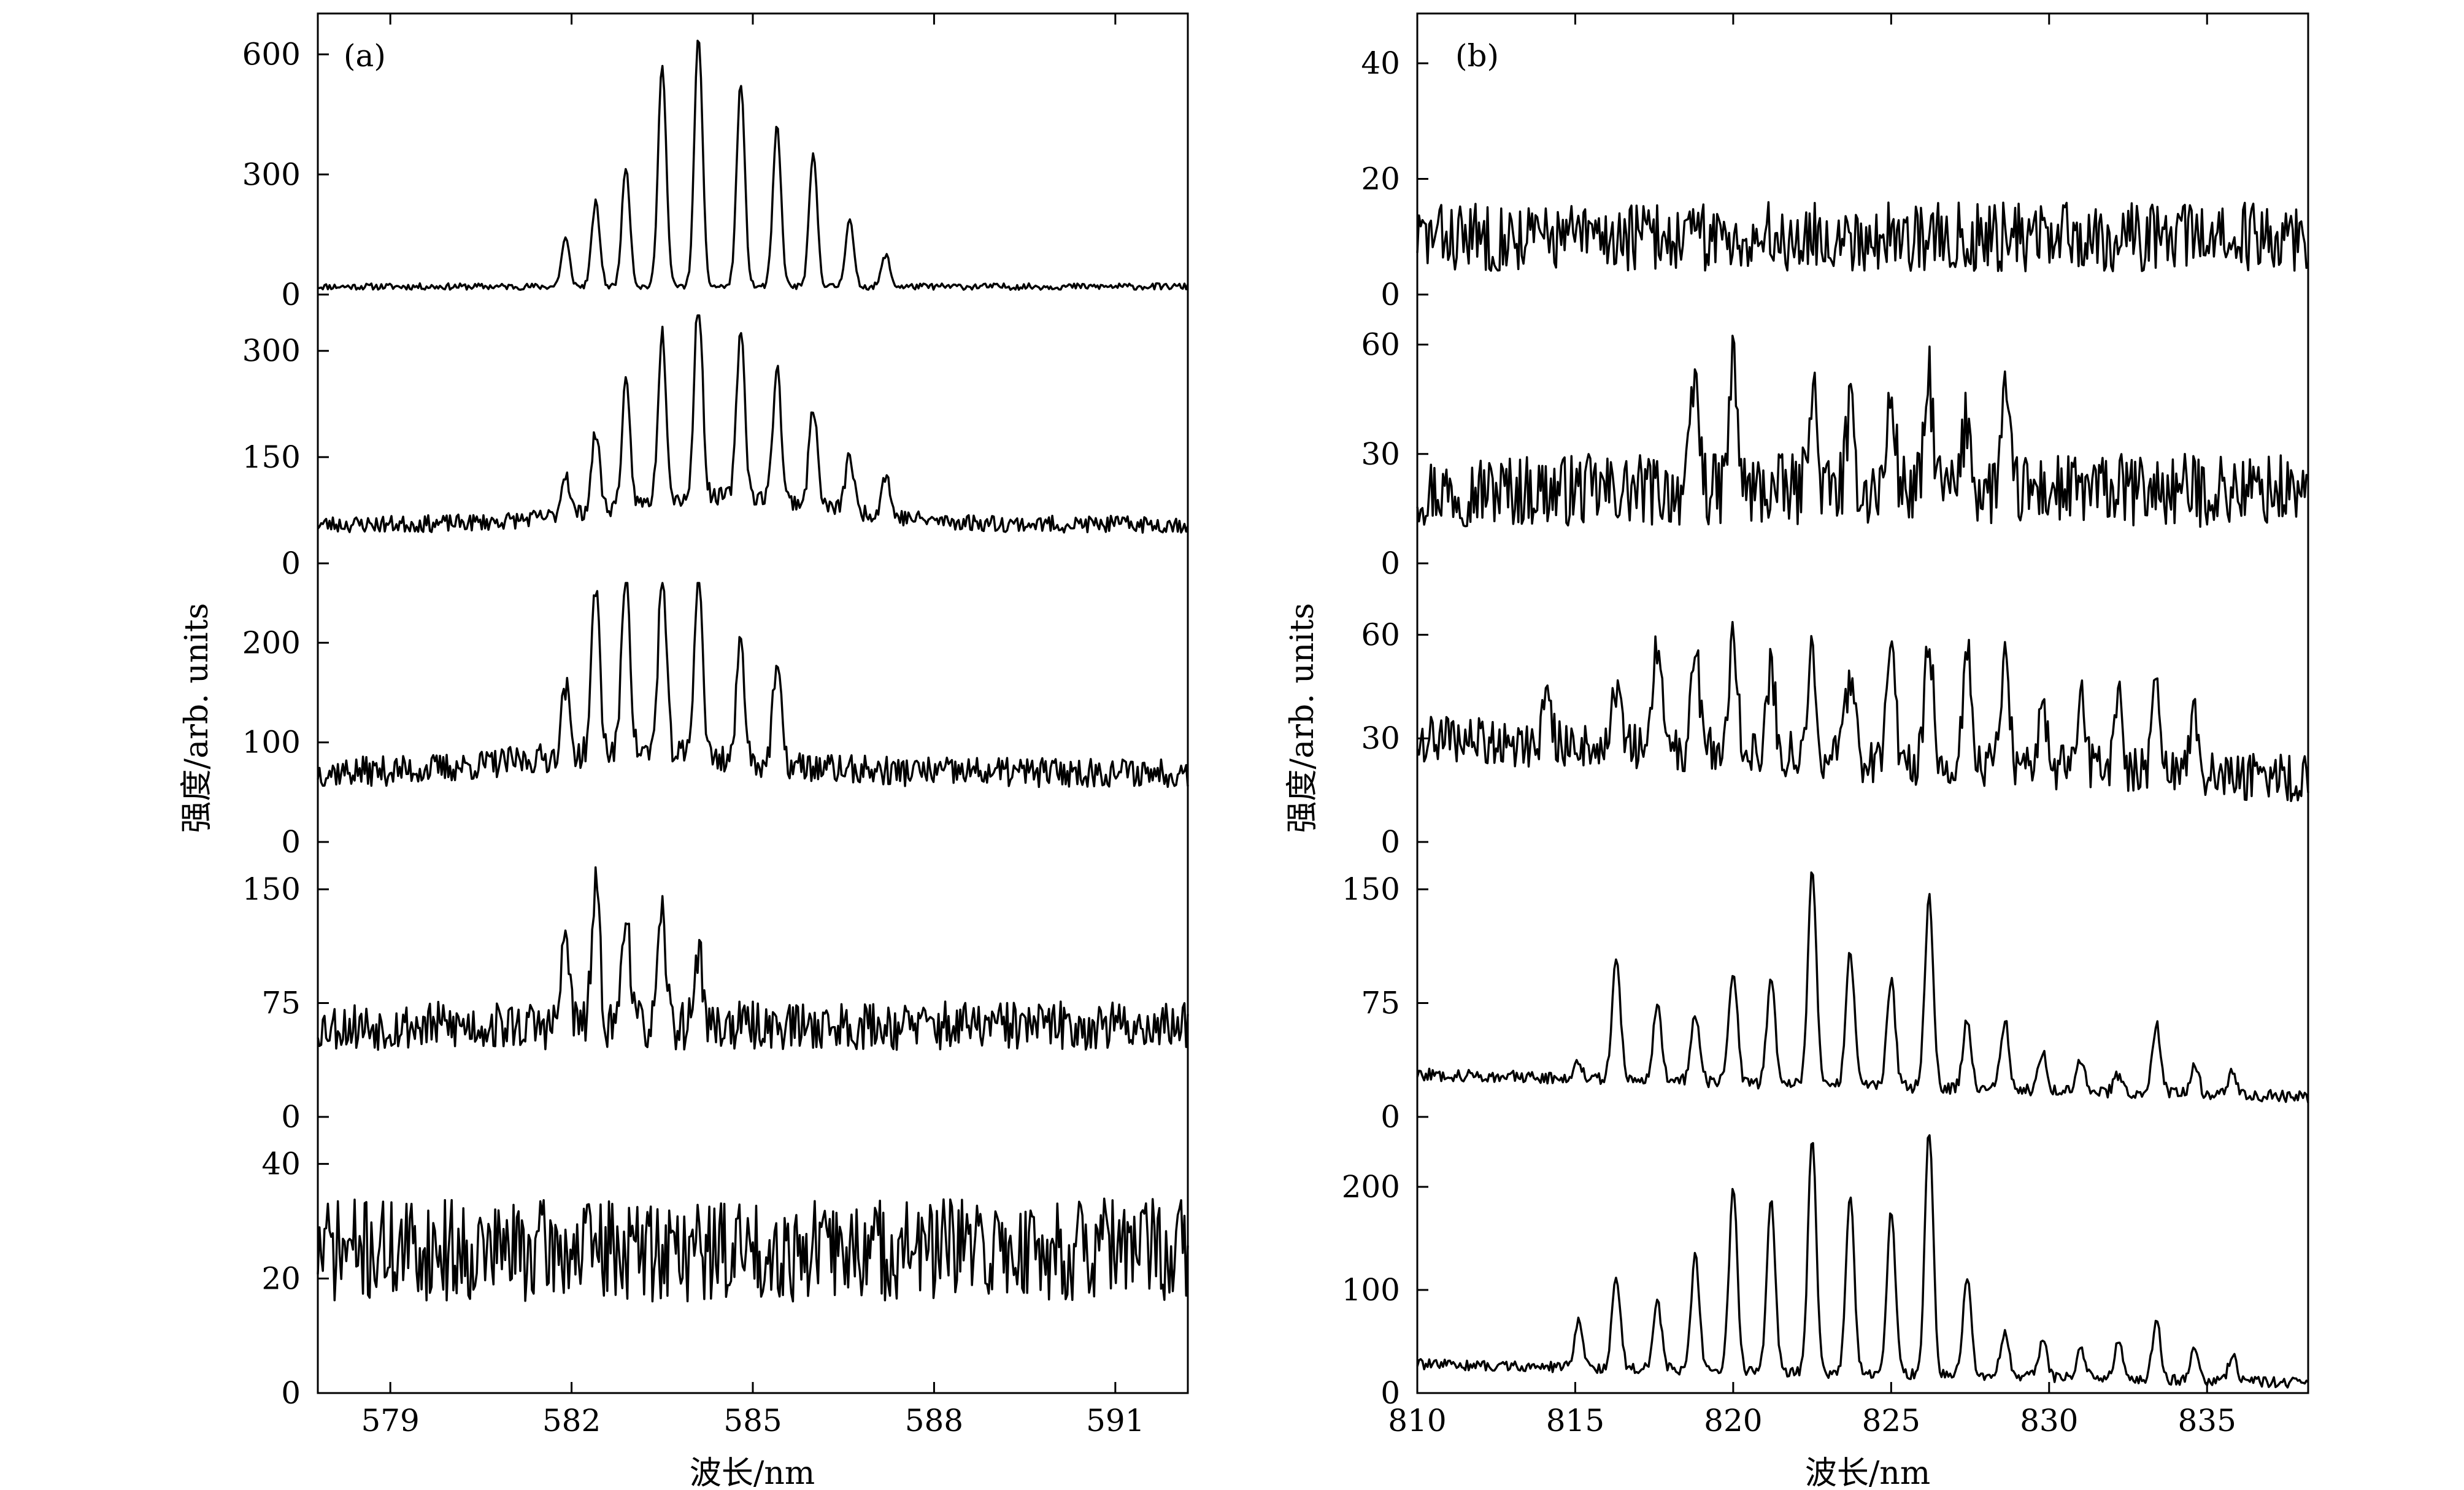 The height and width of the screenshot is (1490, 2464). I want to click on x-tick-label: 582, so click(571, 1420).